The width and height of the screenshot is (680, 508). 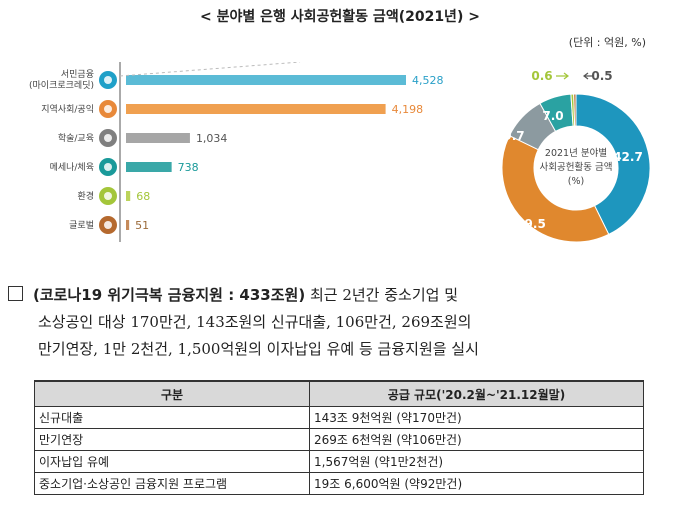 I want to click on community-icon, so click(x=108, y=109).